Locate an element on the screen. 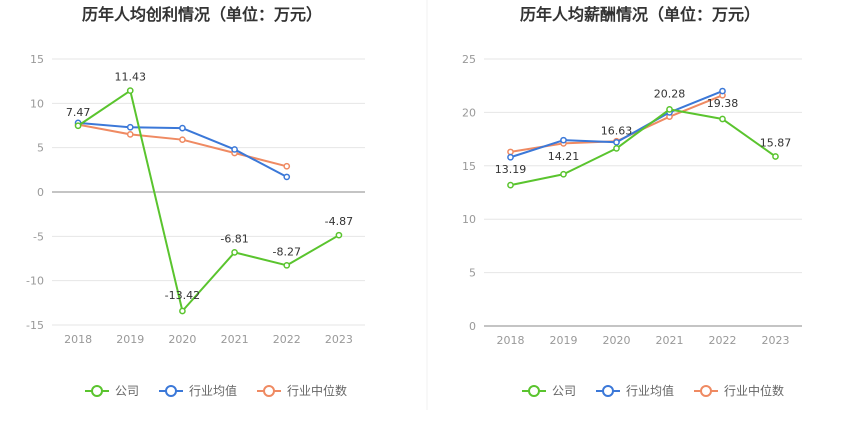 Image resolution: width=850 pixels, height=437 pixels. chart-title: 历年人均创利情况（单位：万元） is located at coordinates (202, 14).